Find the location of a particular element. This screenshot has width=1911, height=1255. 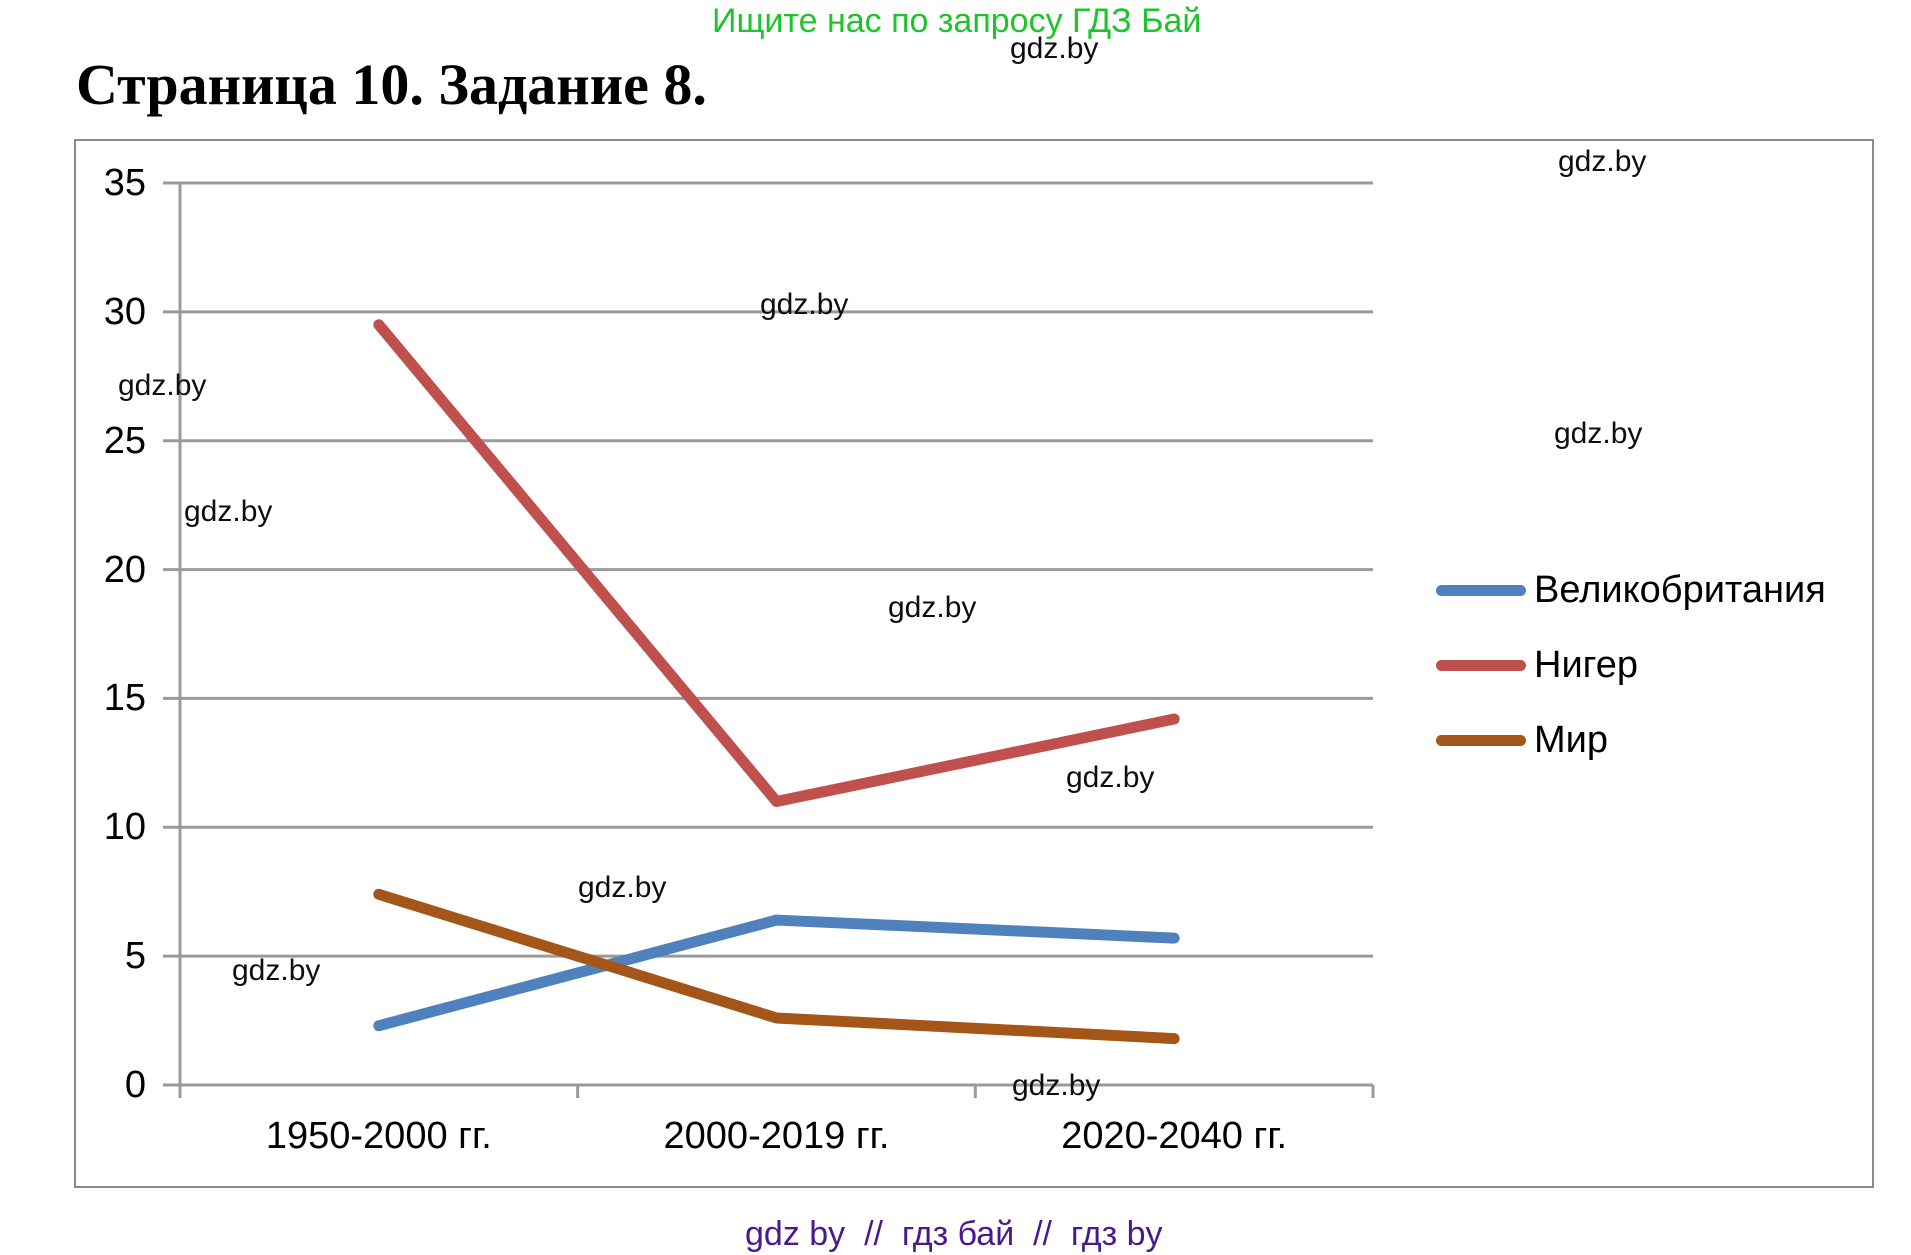

y-axis-label: 10 is located at coordinates (124, 827).